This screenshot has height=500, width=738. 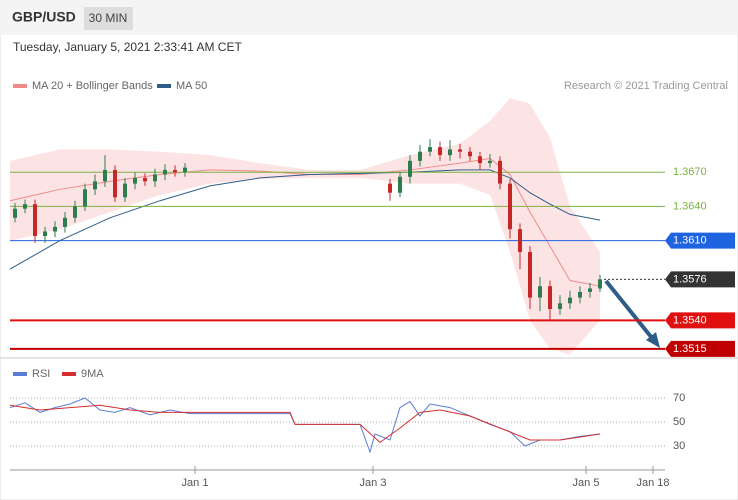 What do you see at coordinates (679, 398) in the screenshot?
I see `rsi-tick-label: 70` at bounding box center [679, 398].